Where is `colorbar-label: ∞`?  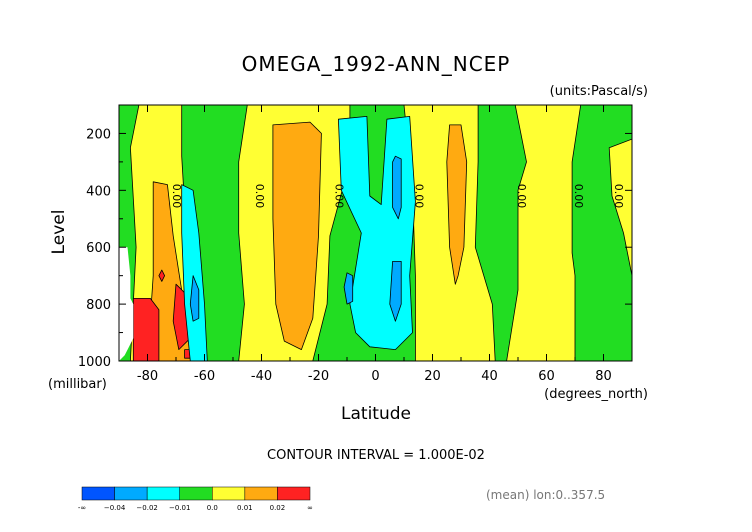 colorbar-label: ∞ is located at coordinates (310, 508).